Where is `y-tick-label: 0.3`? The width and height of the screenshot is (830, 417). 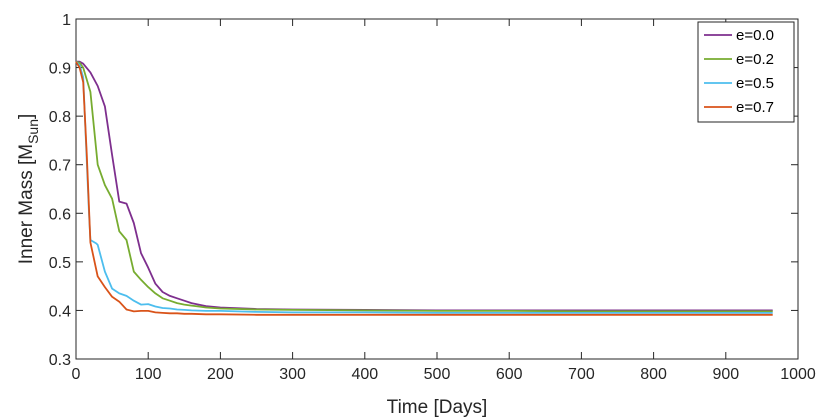
y-tick-label: 0.3 is located at coordinates (60, 360).